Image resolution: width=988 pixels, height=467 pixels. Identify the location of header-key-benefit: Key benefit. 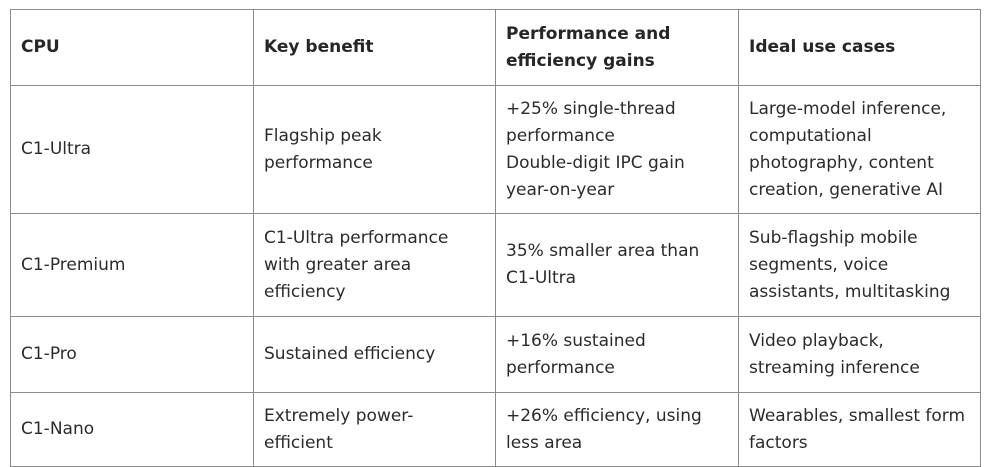
(374, 47).